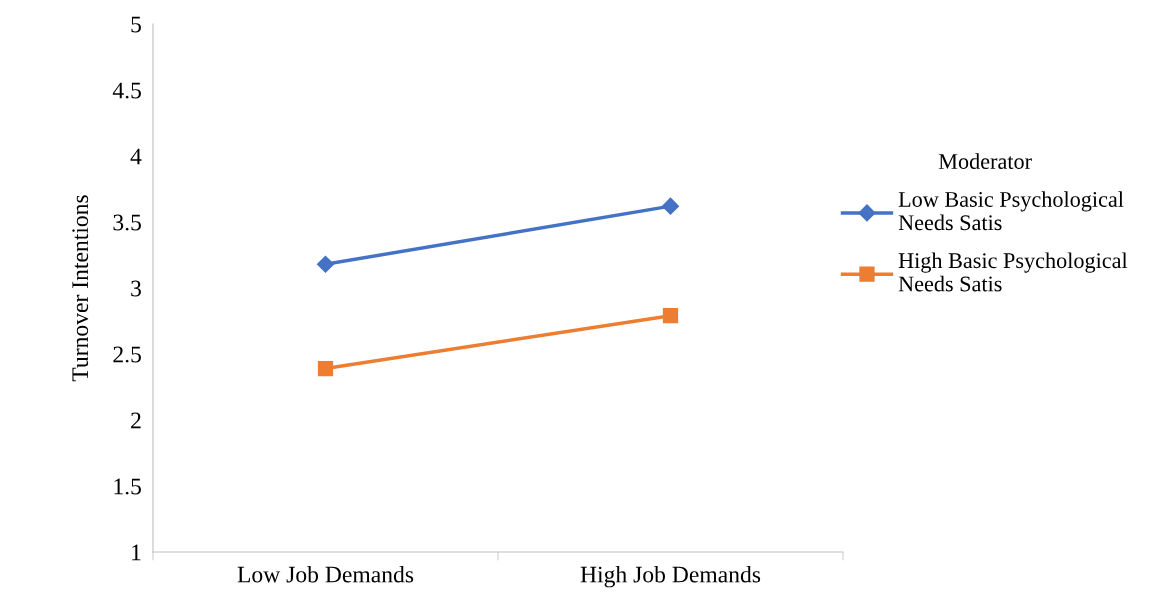  Describe the element at coordinates (127, 354) in the screenshot. I see `y-tick-label: 2.5` at that location.